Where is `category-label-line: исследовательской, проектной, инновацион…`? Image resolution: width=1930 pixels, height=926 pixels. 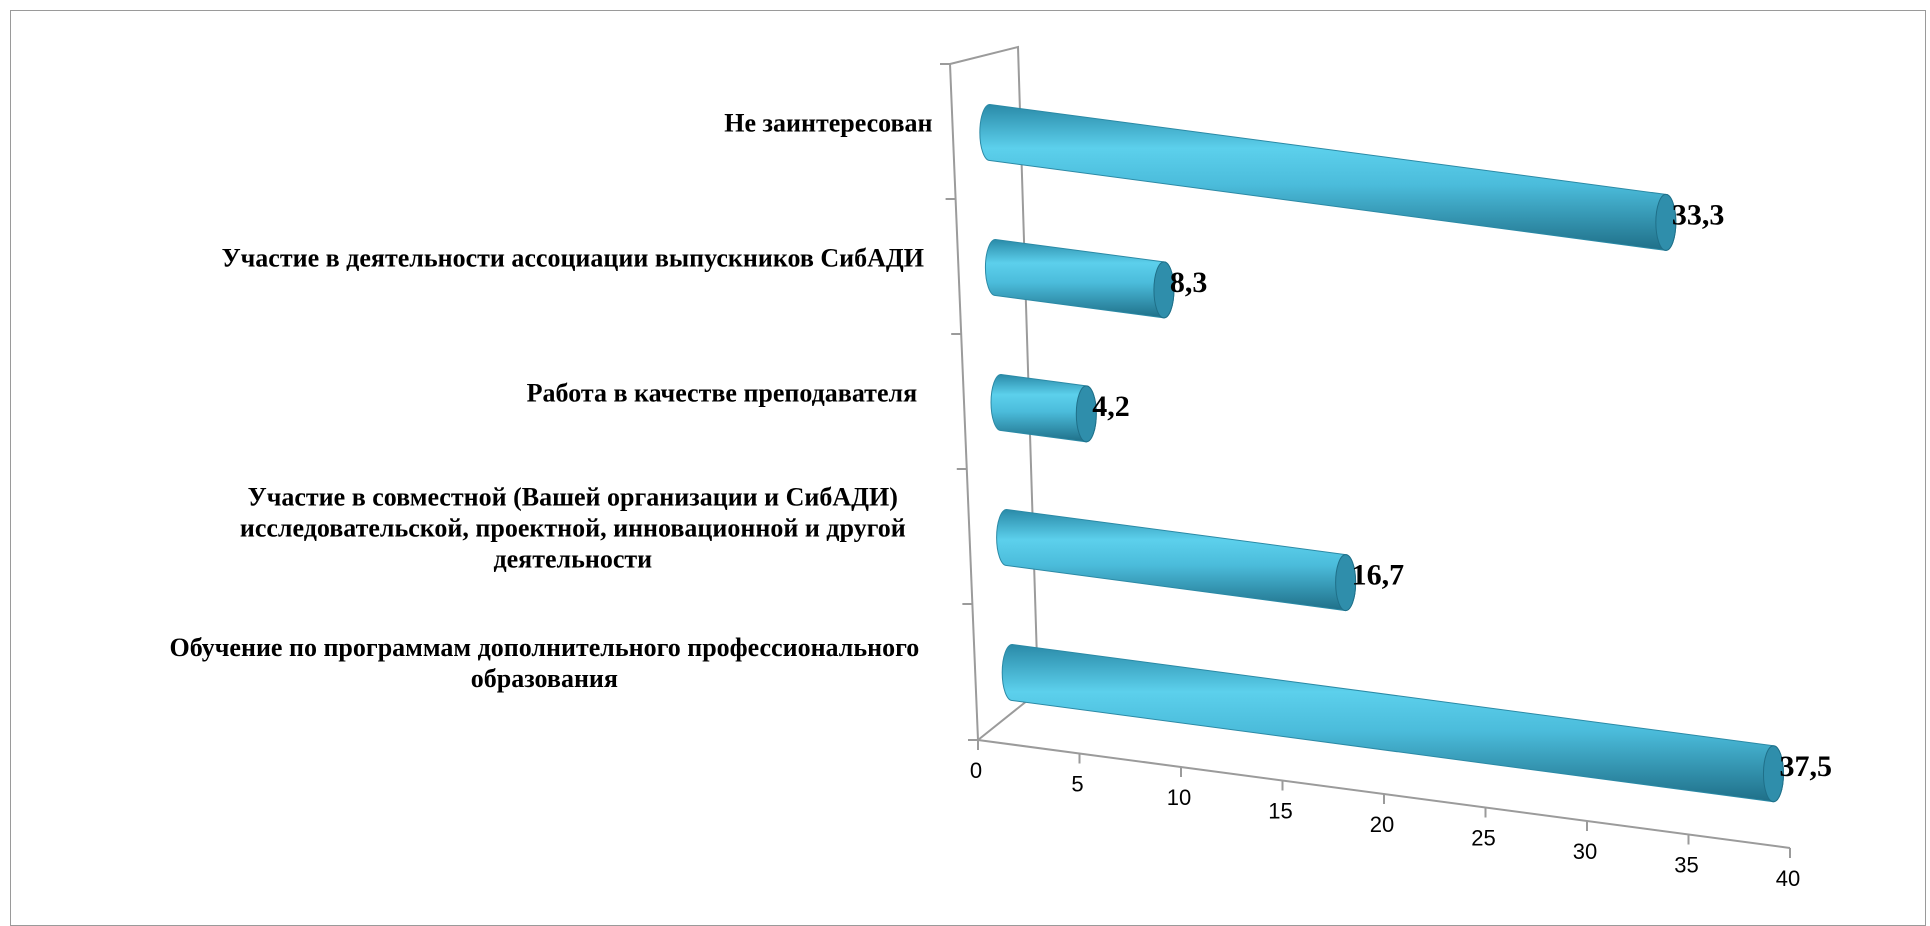 category-label-line: исследовательской, проектной, инновацион… is located at coordinates (573, 528).